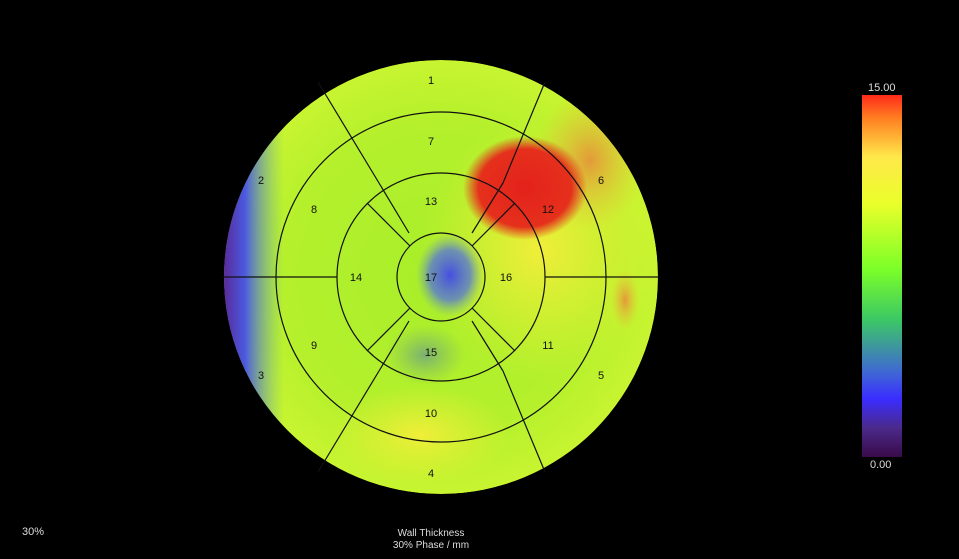  Describe the element at coordinates (431, 142) in the screenshot. I see `segment-7-label: 7` at that location.